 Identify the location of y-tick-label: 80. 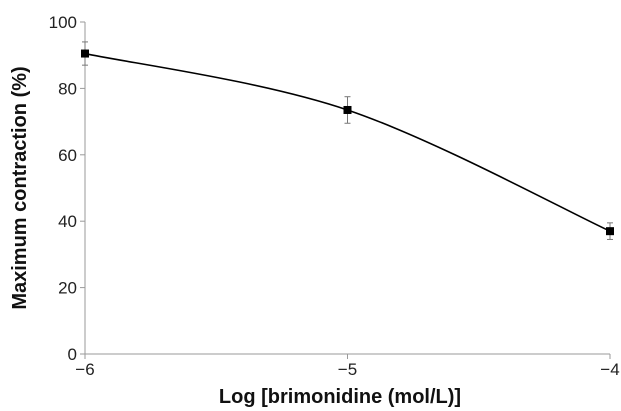
(67, 88).